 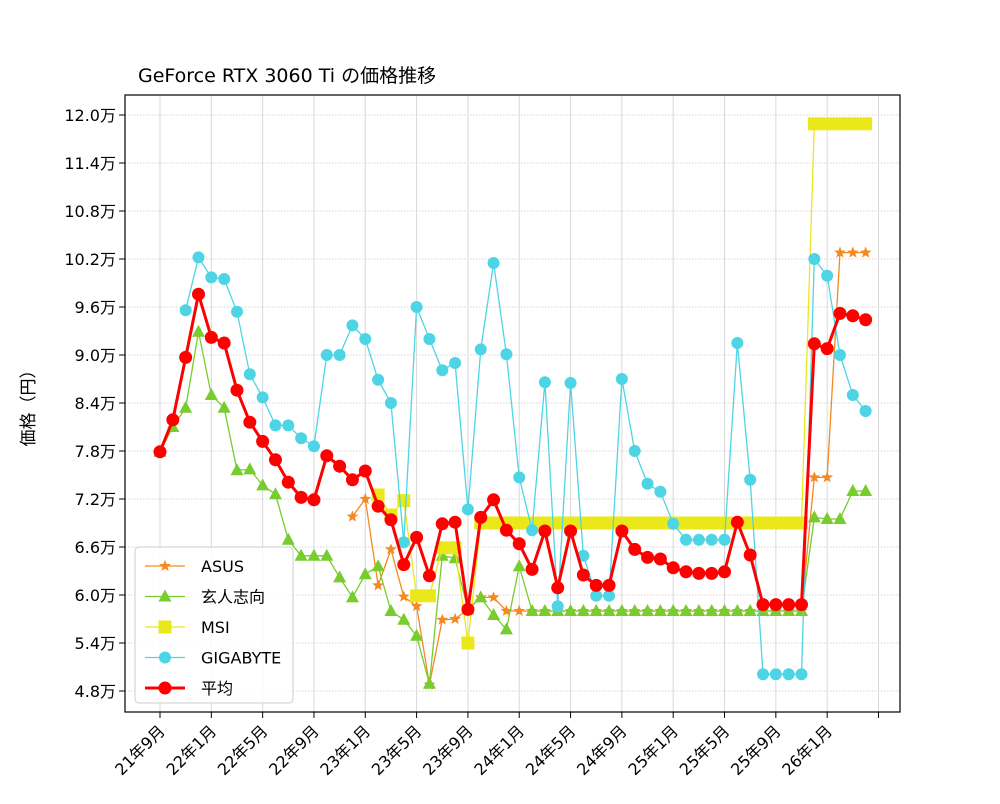 I want to click on y-tick-label: 9.6万, so click(x=95, y=307).